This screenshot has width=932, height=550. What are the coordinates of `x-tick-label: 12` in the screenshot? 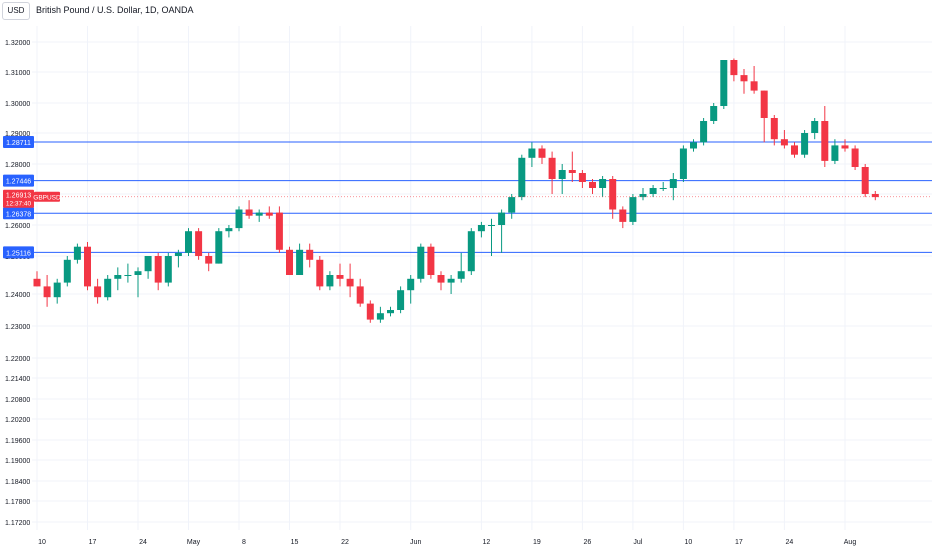 It's located at (487, 542).